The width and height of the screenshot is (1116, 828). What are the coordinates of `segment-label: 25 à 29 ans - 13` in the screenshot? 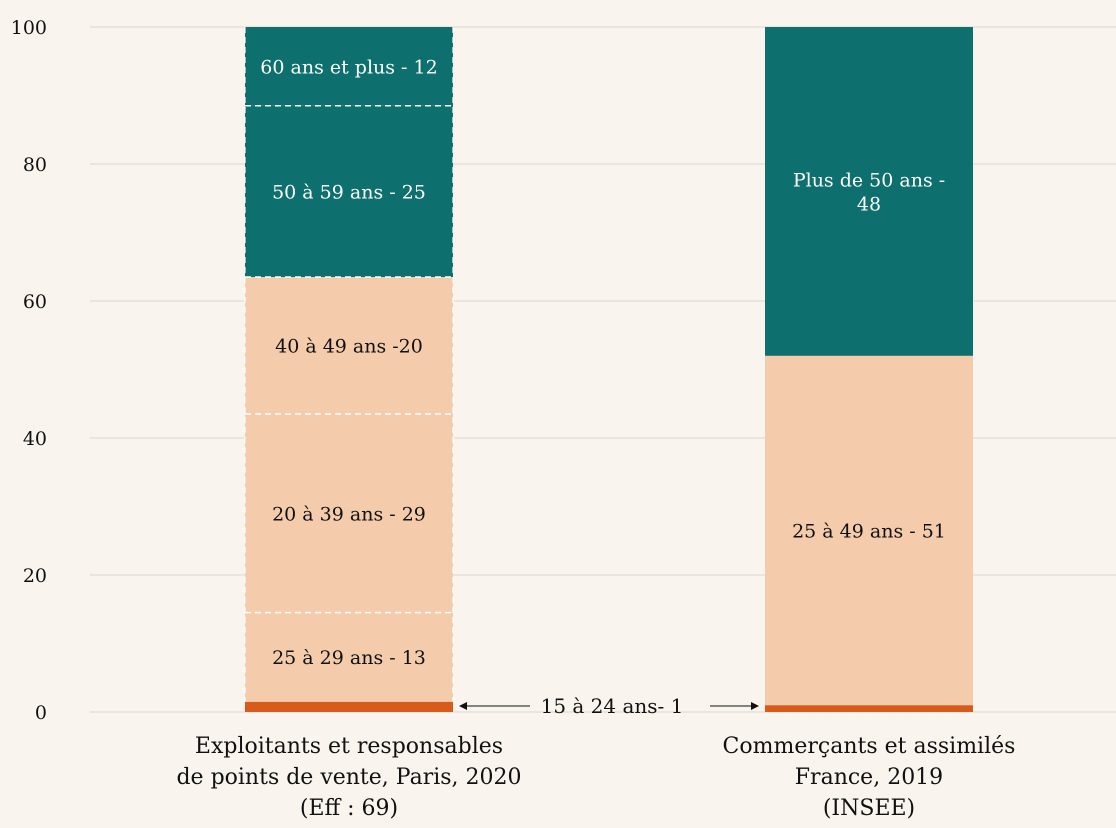 It's located at (349, 658).